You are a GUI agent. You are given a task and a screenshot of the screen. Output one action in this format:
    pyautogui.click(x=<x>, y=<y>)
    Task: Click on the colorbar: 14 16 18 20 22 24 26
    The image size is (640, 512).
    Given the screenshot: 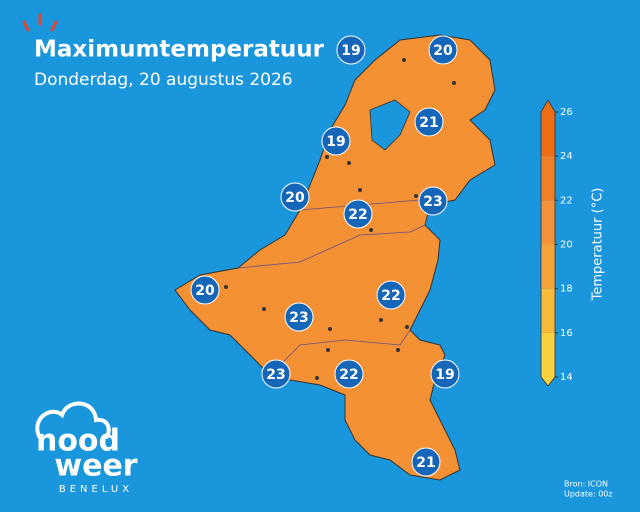 What is the action you would take?
    pyautogui.click(x=556, y=243)
    